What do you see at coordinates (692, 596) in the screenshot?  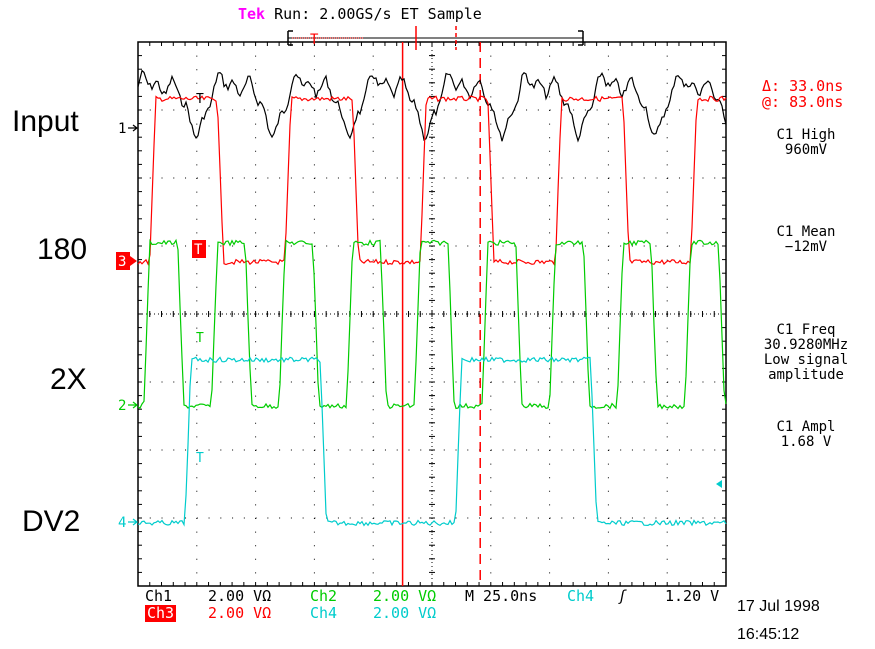 I see `trigger-level: 1.20 V` at bounding box center [692, 596].